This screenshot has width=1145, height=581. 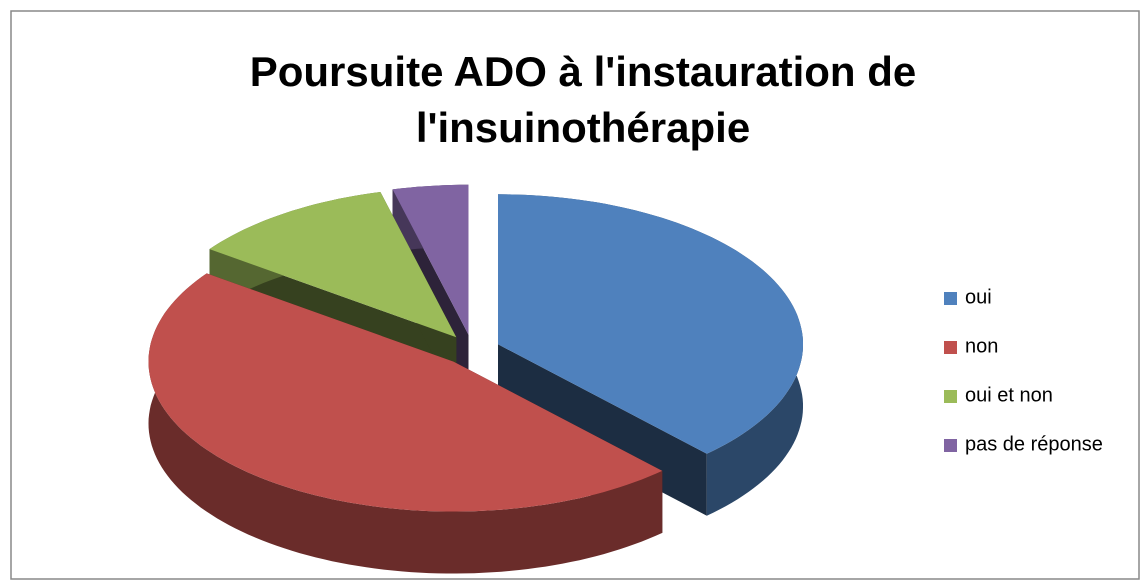 I want to click on chart-title: l'insuinothérapie, so click(x=583, y=127).